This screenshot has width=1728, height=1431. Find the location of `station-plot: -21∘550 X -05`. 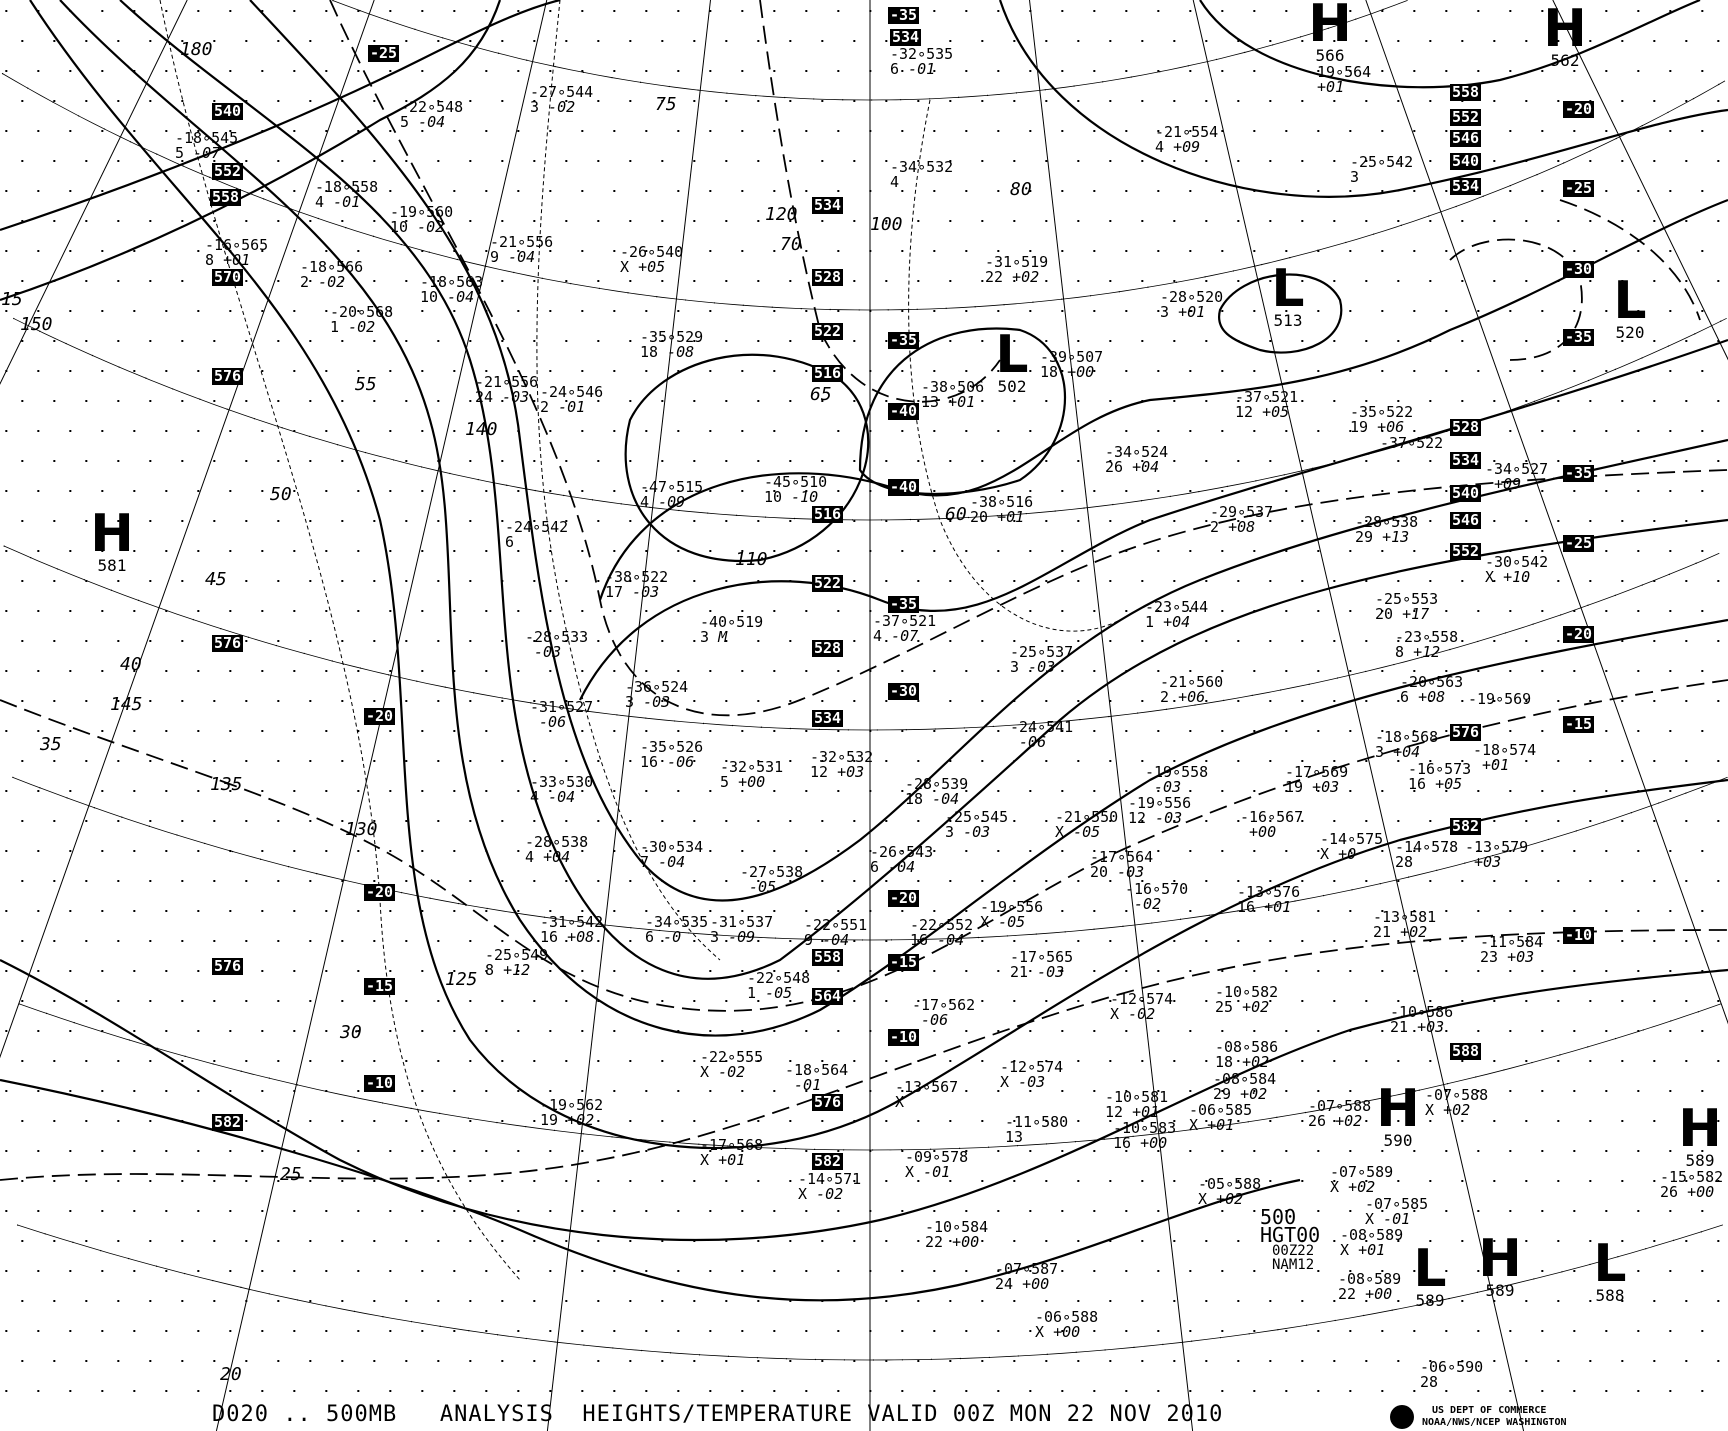

station-plot: -21∘550 X -05 is located at coordinates (1086, 825).